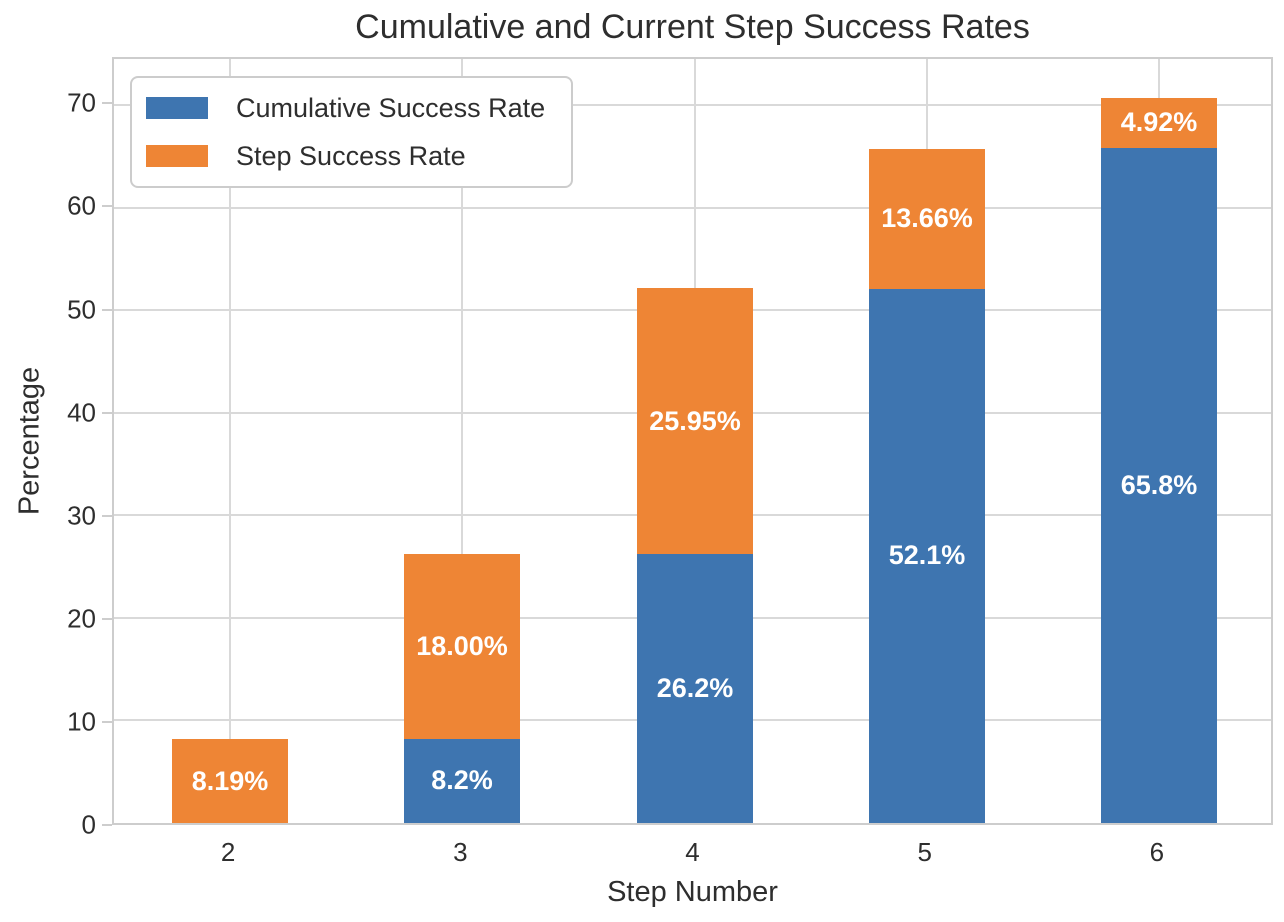 The height and width of the screenshot is (922, 1284). I want to click on bar-value-label: 13.66%, so click(927, 218).